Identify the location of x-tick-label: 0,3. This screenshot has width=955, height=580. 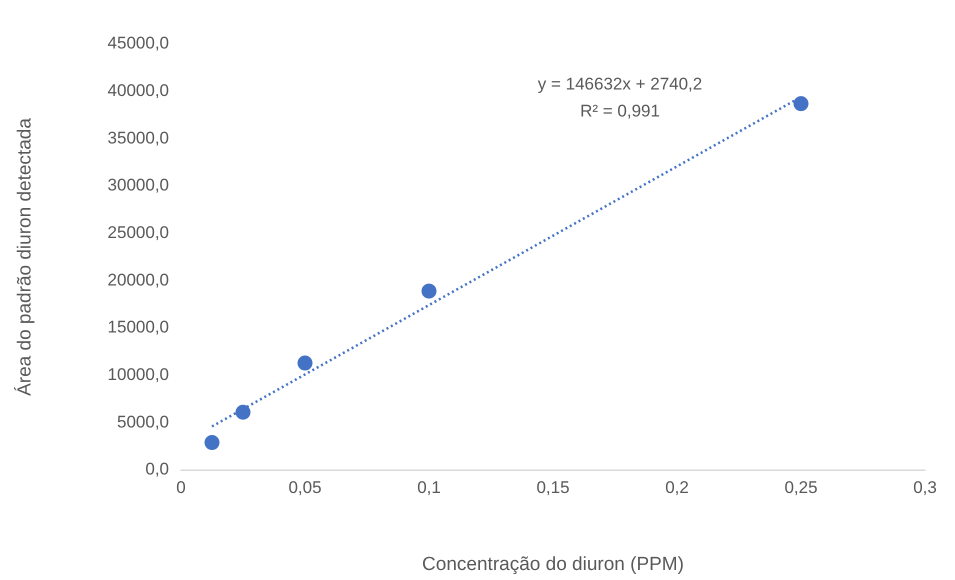
(925, 487).